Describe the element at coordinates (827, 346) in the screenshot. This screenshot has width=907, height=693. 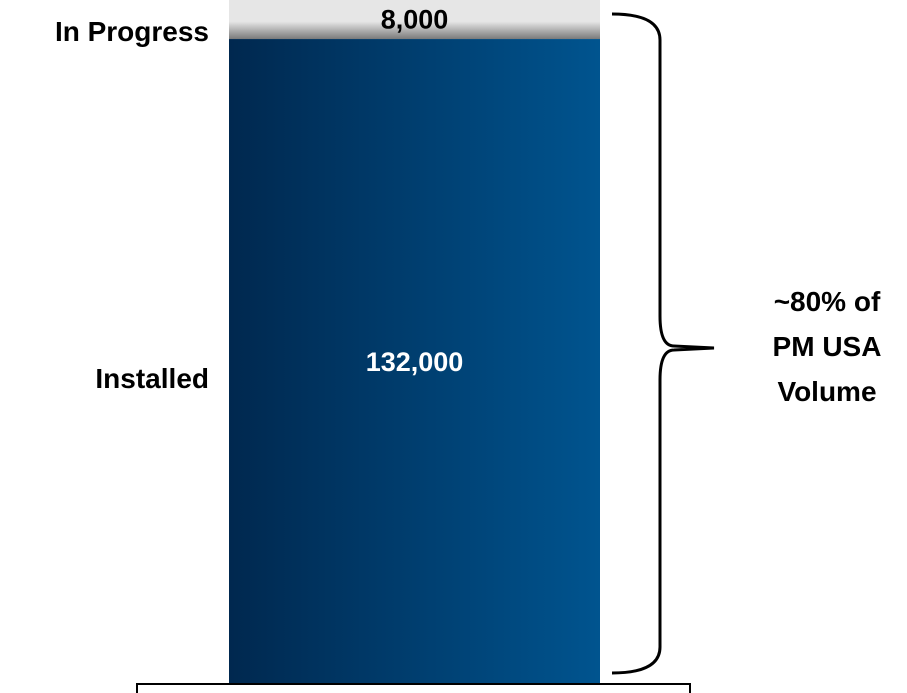
I see `annotation-line-2: PM USA` at that location.